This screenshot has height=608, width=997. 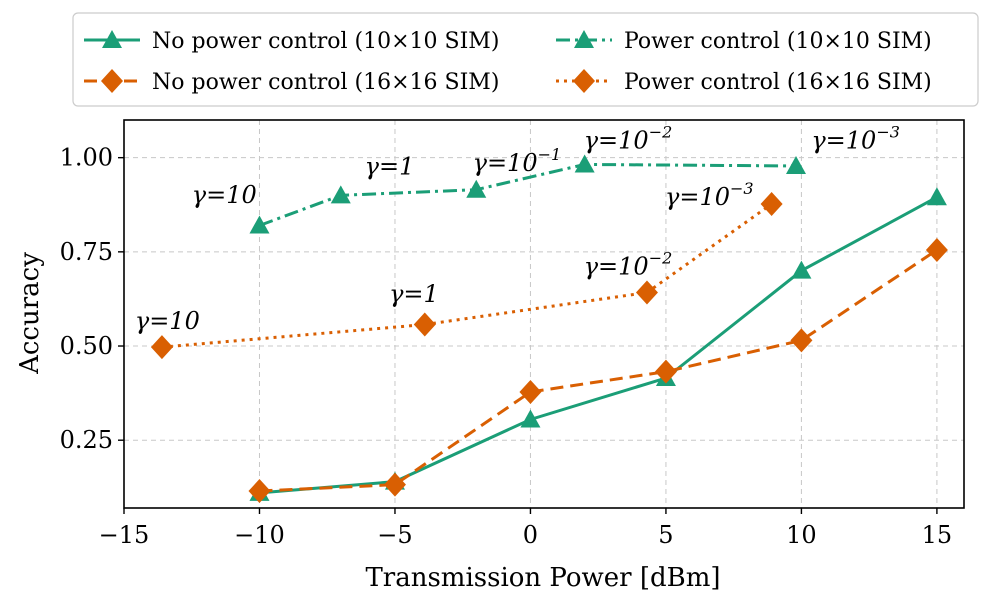 I want to click on legend-entry-3: Power control (16×16 SIM), so click(x=744, y=82).